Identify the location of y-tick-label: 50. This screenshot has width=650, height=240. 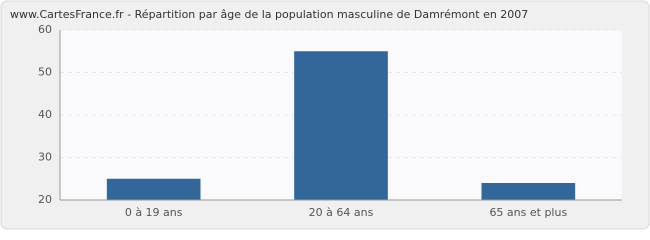
(45, 72).